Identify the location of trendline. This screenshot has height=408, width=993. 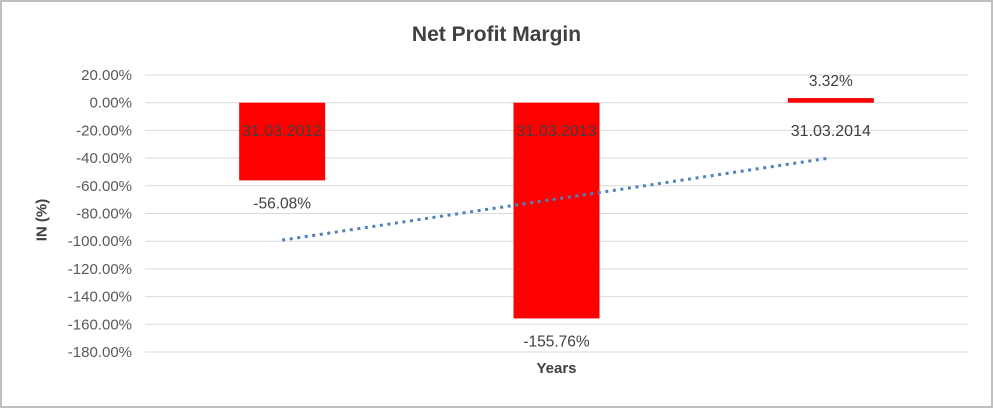
(556, 199).